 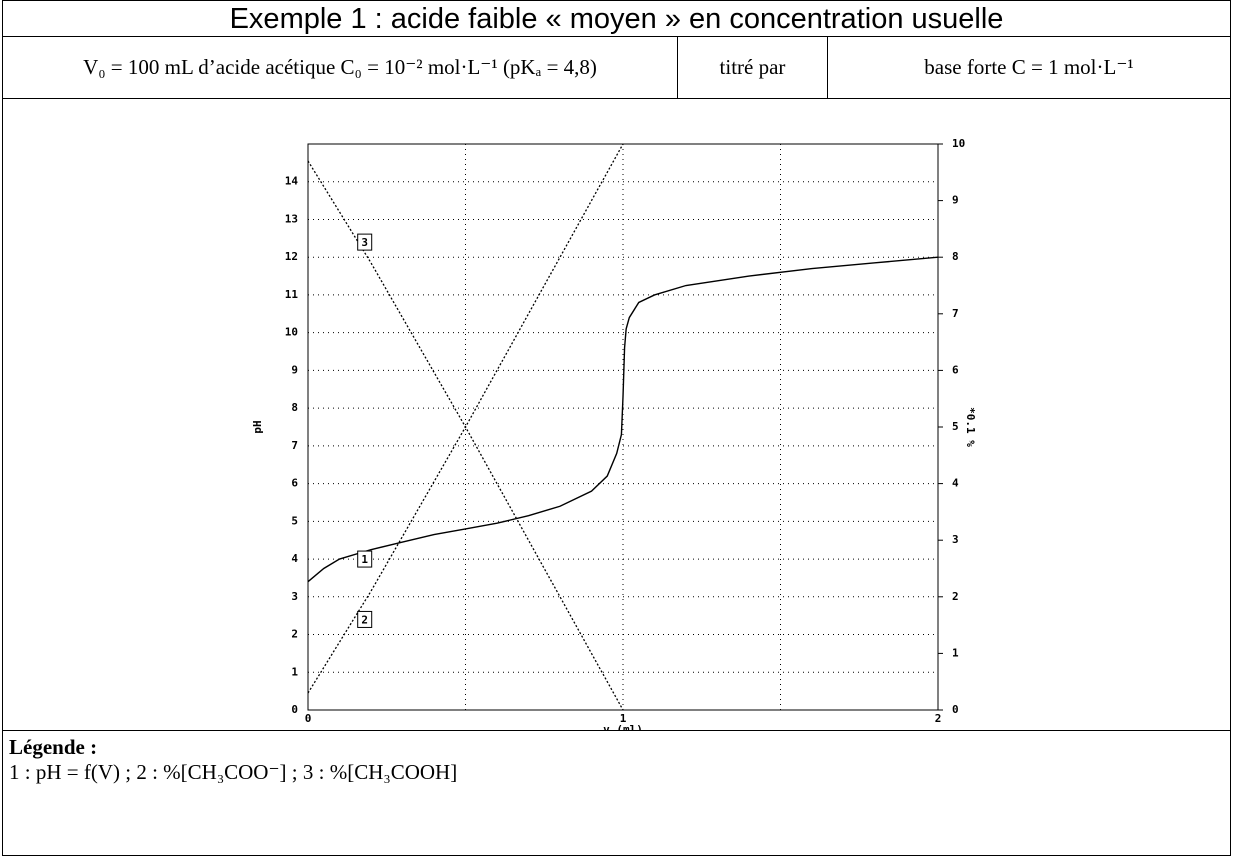 I want to click on y2-tick-label: 0, so click(x=955, y=709).